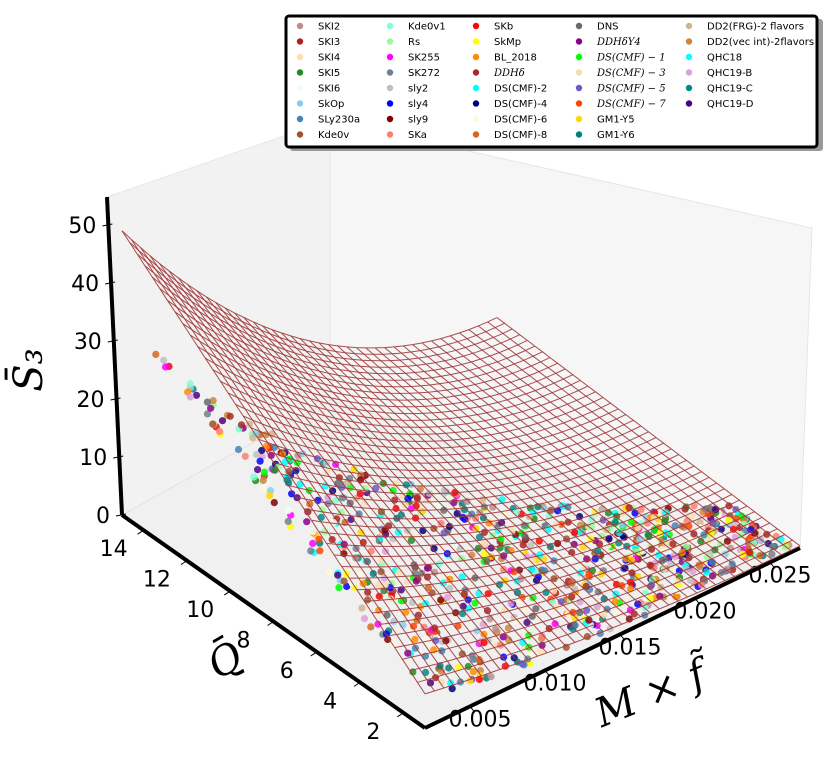 This screenshot has height=775, width=834. I want to click on y-tick-label: 6, so click(287, 671).